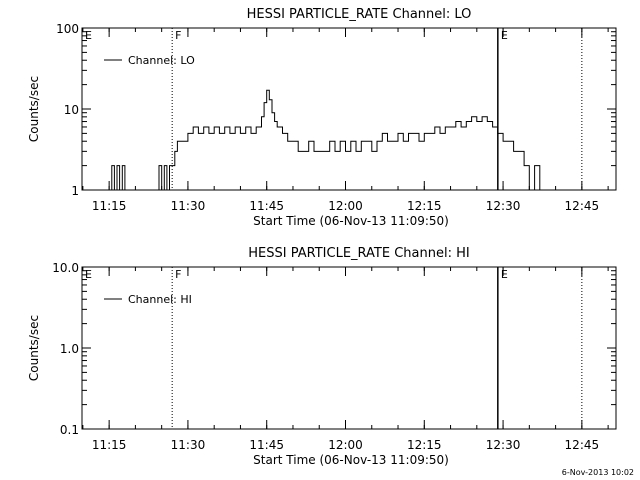 This screenshot has height=480, width=640. Describe the element at coordinates (160, 299) in the screenshot. I see `legend-label: Channel: HI` at that location.